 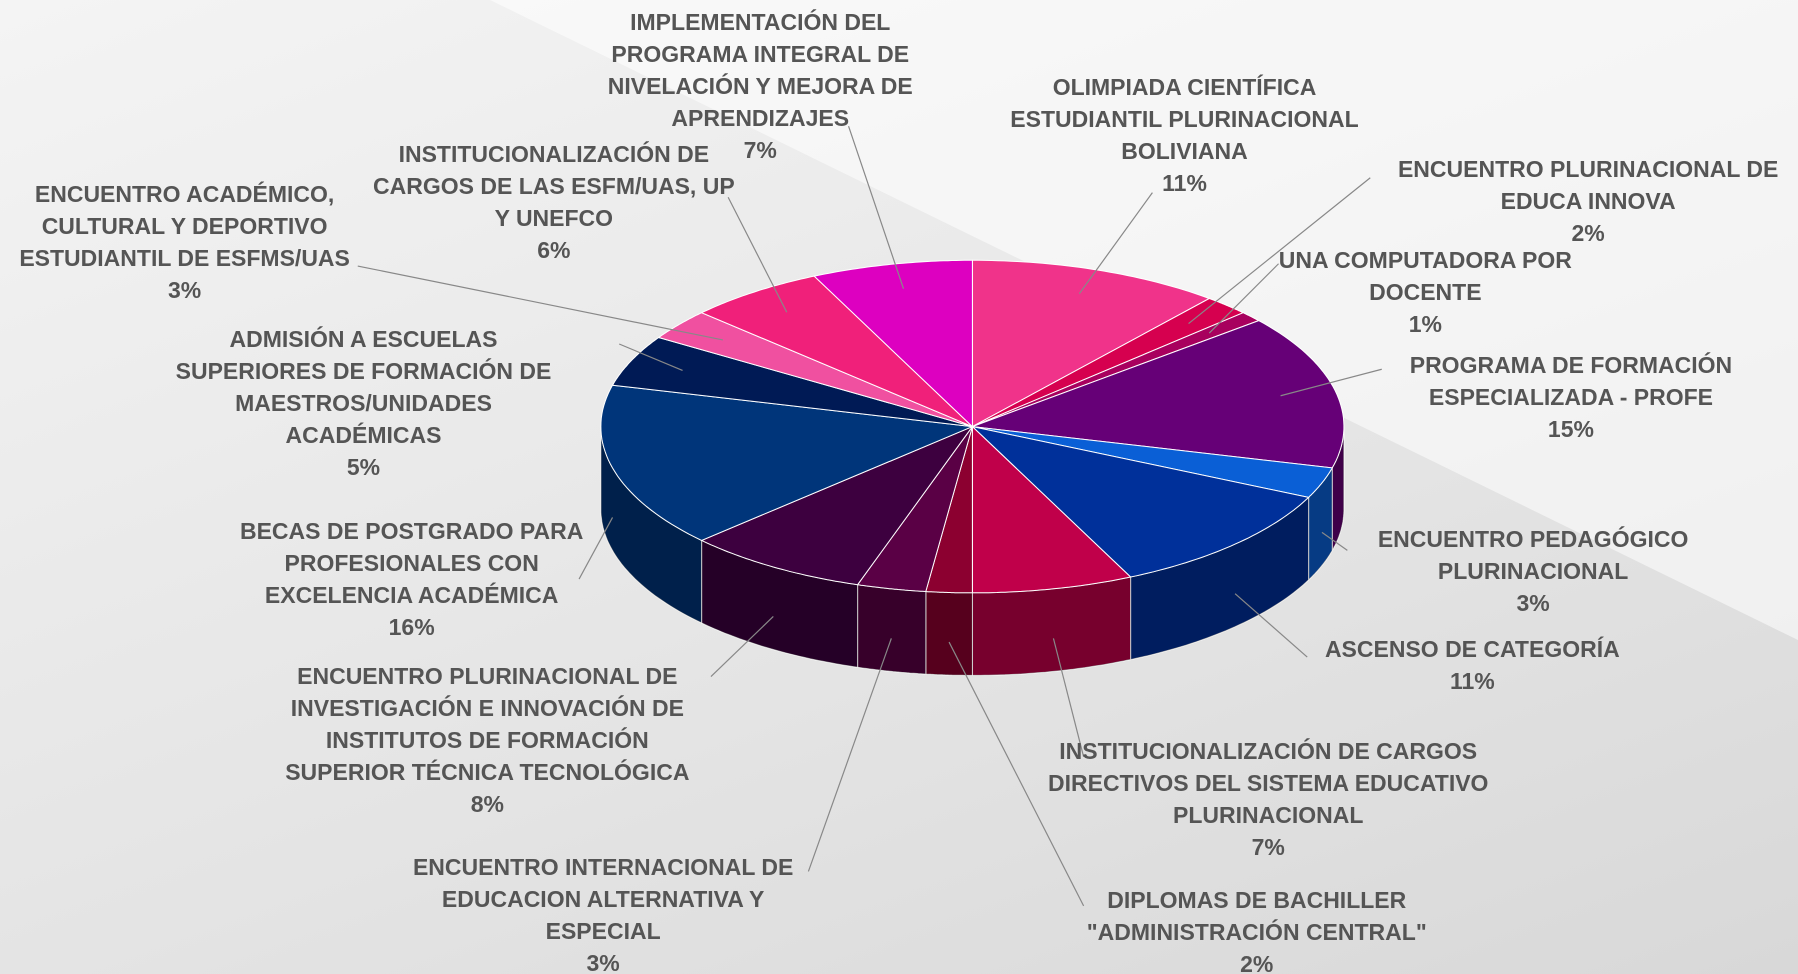 I want to click on slice-label: UNA COMPUTADORA POR DOCENTE 1%, so click(x=1425, y=292).